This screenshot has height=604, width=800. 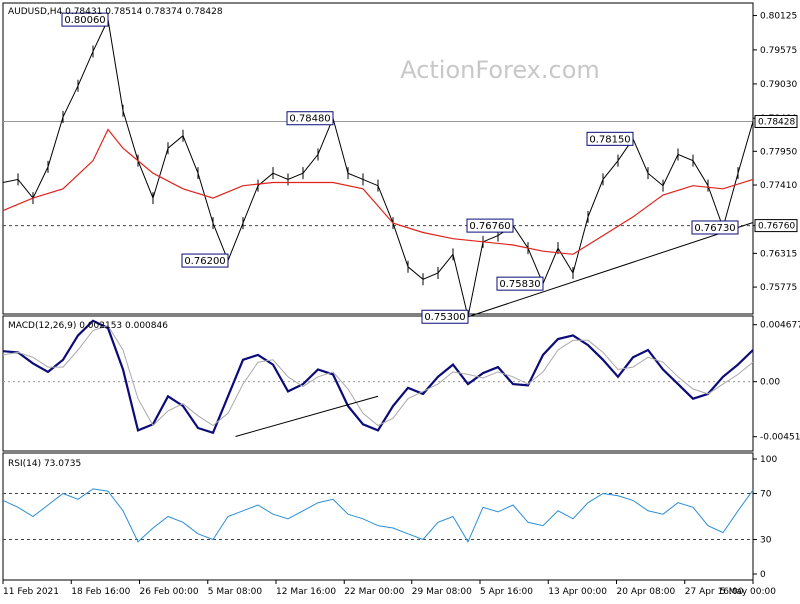 I want to click on price-annotation-label: 0.76760, so click(x=489, y=226).